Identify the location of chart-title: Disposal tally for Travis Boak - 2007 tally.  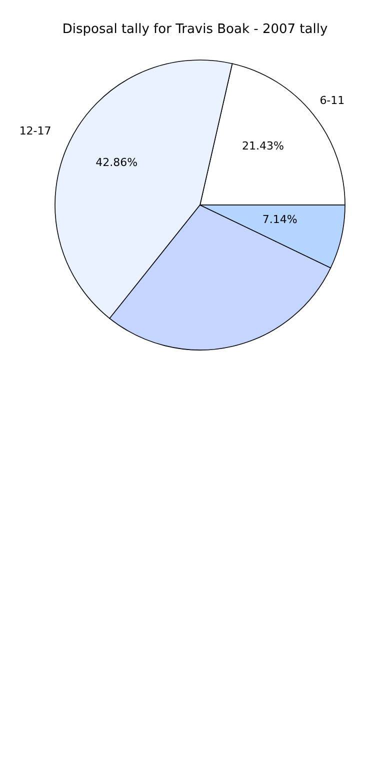
(195, 30).